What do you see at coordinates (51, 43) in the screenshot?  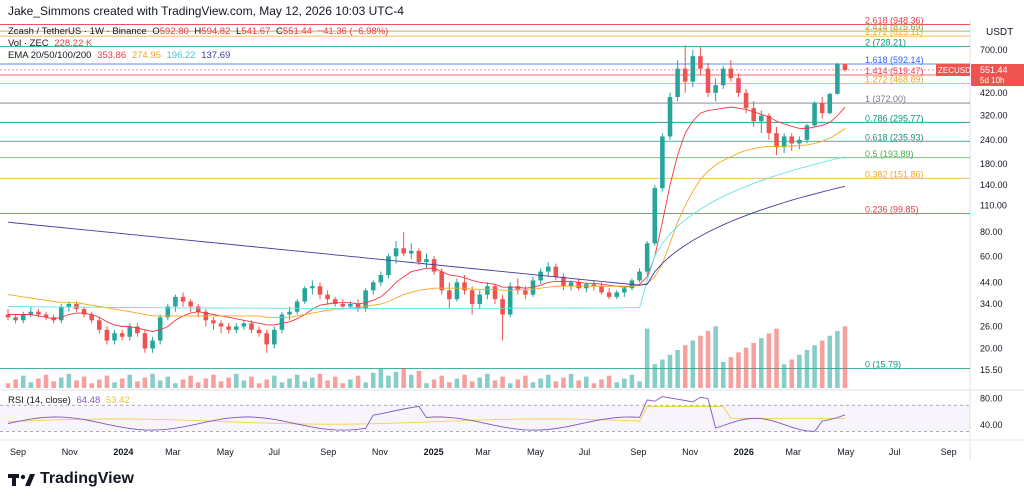 I see `volume-legend: Vol · ZEC 228.22 K` at bounding box center [51, 43].